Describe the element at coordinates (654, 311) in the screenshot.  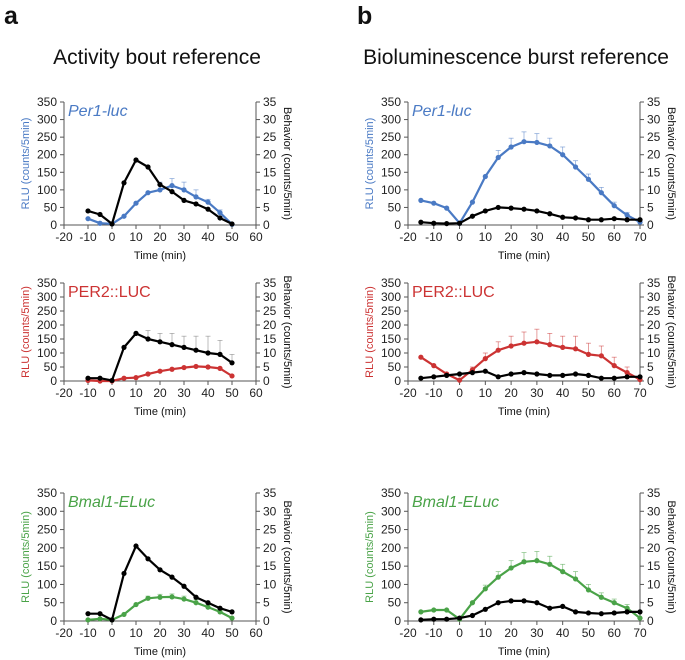
I see `y-right-tick-label: 25` at that location.